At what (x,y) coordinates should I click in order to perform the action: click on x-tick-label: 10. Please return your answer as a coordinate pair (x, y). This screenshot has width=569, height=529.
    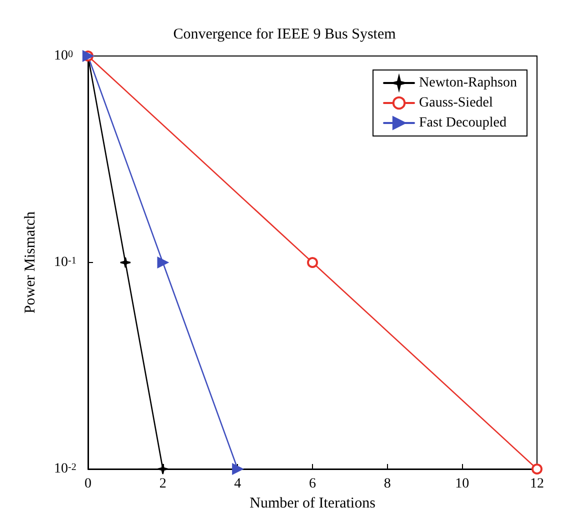
    Looking at the image, I should click on (462, 484).